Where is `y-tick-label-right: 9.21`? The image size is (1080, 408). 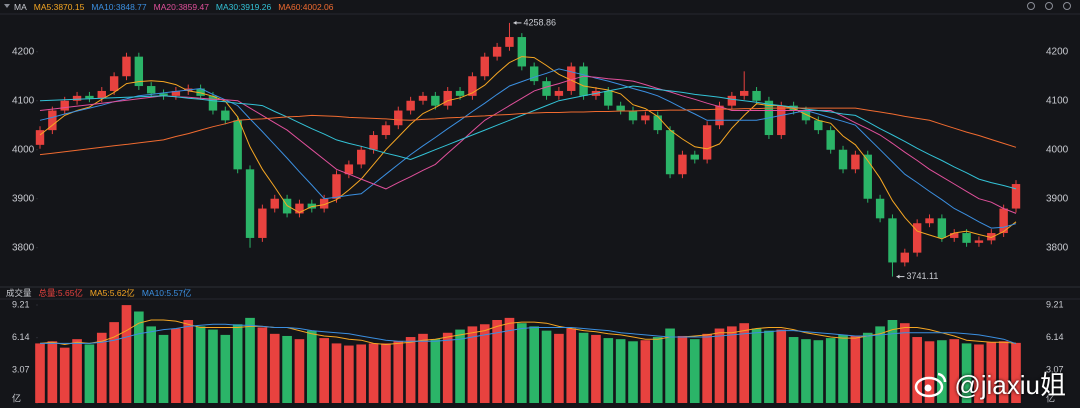 y-tick-label-right: 9.21 is located at coordinates (1055, 304).